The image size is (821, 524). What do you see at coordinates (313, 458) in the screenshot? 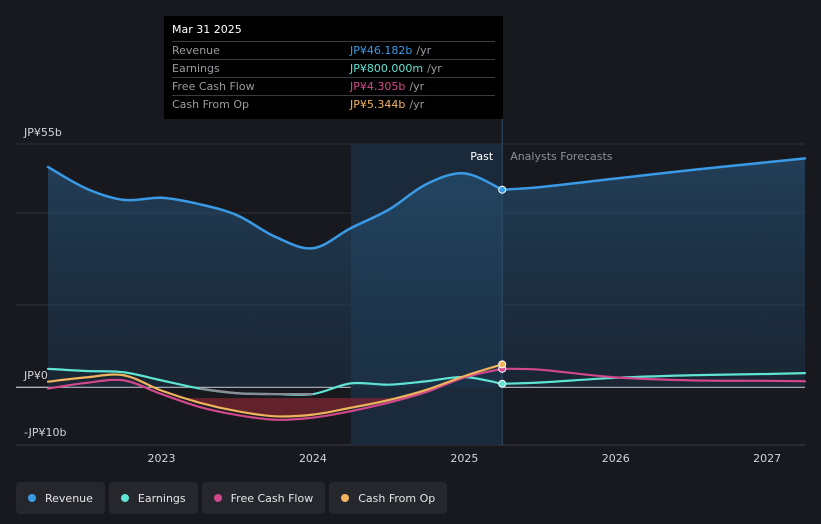
I see `x-tick-label: 2024` at bounding box center [313, 458].